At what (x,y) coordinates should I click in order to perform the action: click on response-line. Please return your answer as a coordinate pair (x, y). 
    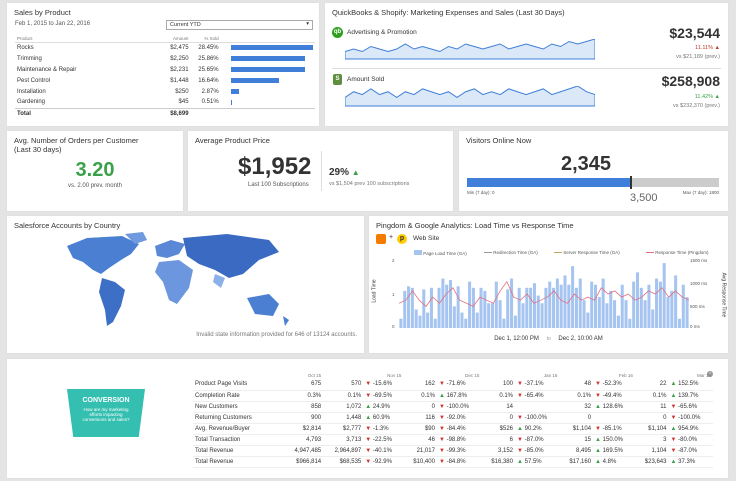
    Looking at the image, I should click on (544, 293).